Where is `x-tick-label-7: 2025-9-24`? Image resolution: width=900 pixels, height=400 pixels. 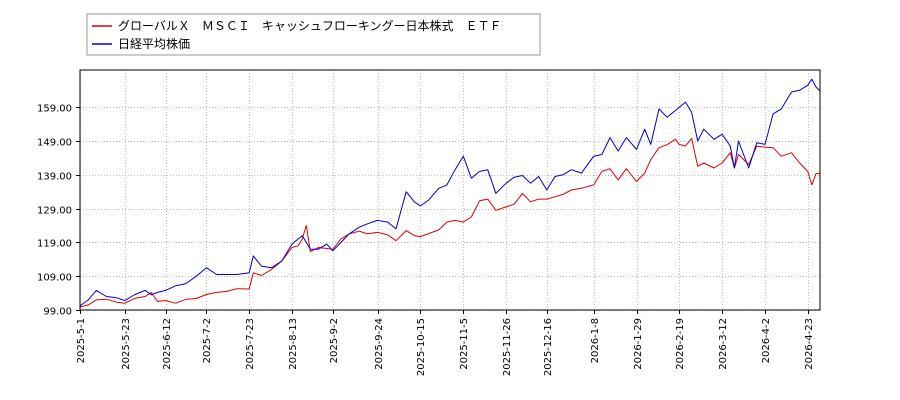 x-tick-label-7: 2025-9-24 is located at coordinates (379, 344).